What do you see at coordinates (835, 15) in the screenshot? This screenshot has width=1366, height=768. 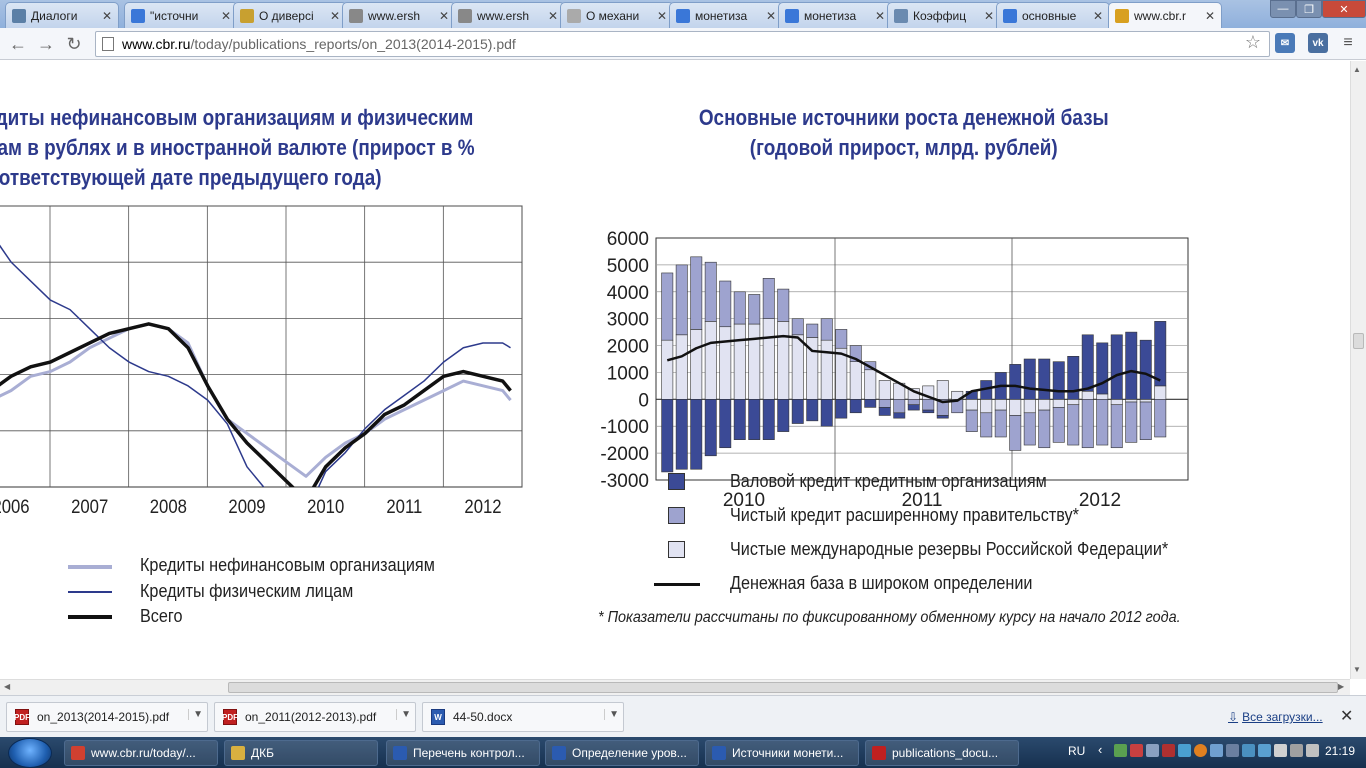 I see `tab-8: монетиза ✕` at bounding box center [835, 15].